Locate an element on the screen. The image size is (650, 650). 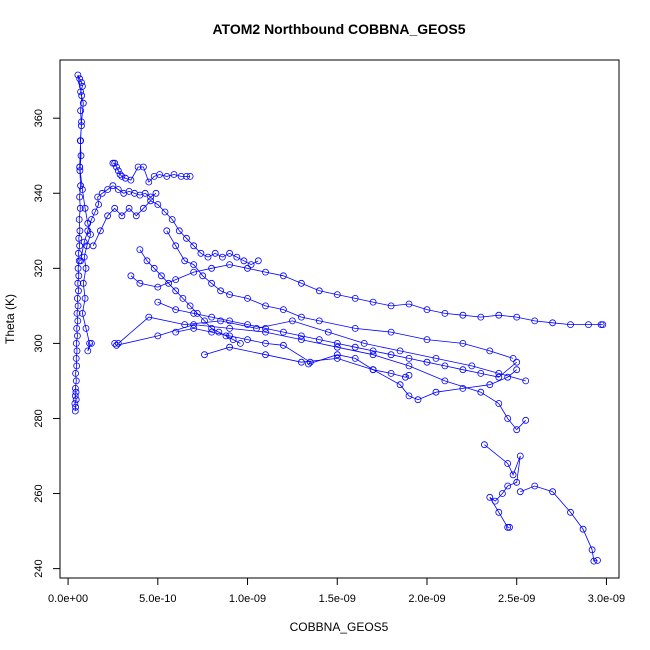
chart-title: ATOM2 Northbound COBBNA_GEOS5 is located at coordinates (338, 29).